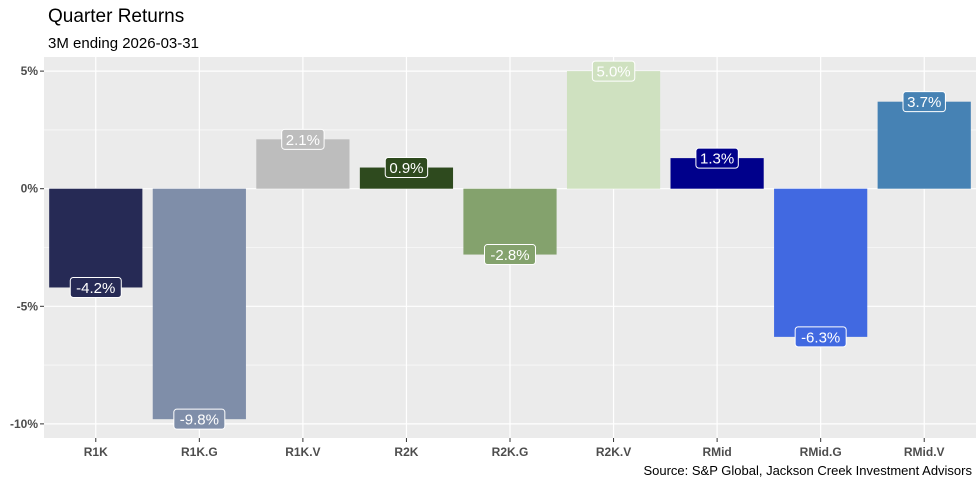 Image resolution: width=980 pixels, height=489 pixels. What do you see at coordinates (27, 247) in the screenshot?
I see `y-axis: 5% 0% -5% -10%` at bounding box center [27, 247].